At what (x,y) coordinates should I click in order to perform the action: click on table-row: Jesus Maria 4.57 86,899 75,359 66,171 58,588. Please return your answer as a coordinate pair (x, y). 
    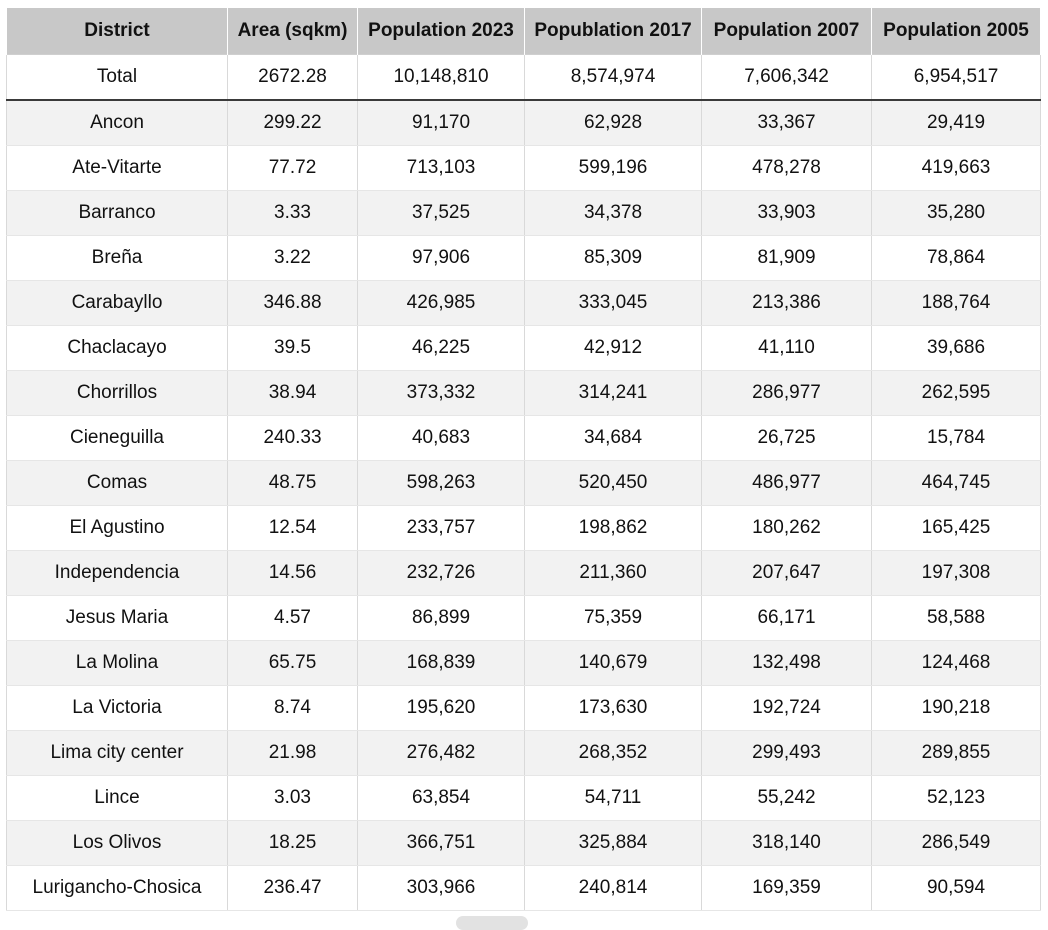
    Looking at the image, I should click on (523, 618).